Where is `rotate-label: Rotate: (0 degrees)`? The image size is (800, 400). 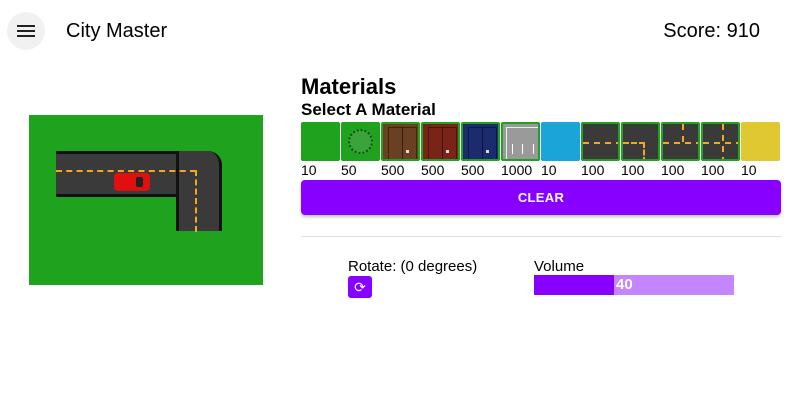
rotate-label: Rotate: (0 degrees) is located at coordinates (413, 266).